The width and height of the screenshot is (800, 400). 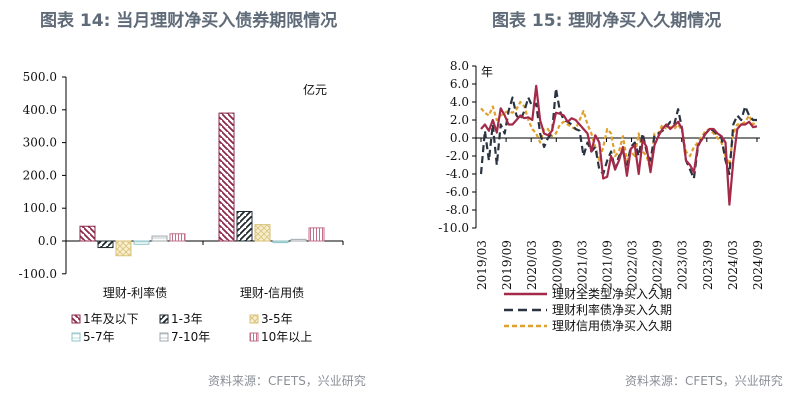 I want to click on legend-label: 7-10年, so click(x=190, y=337).